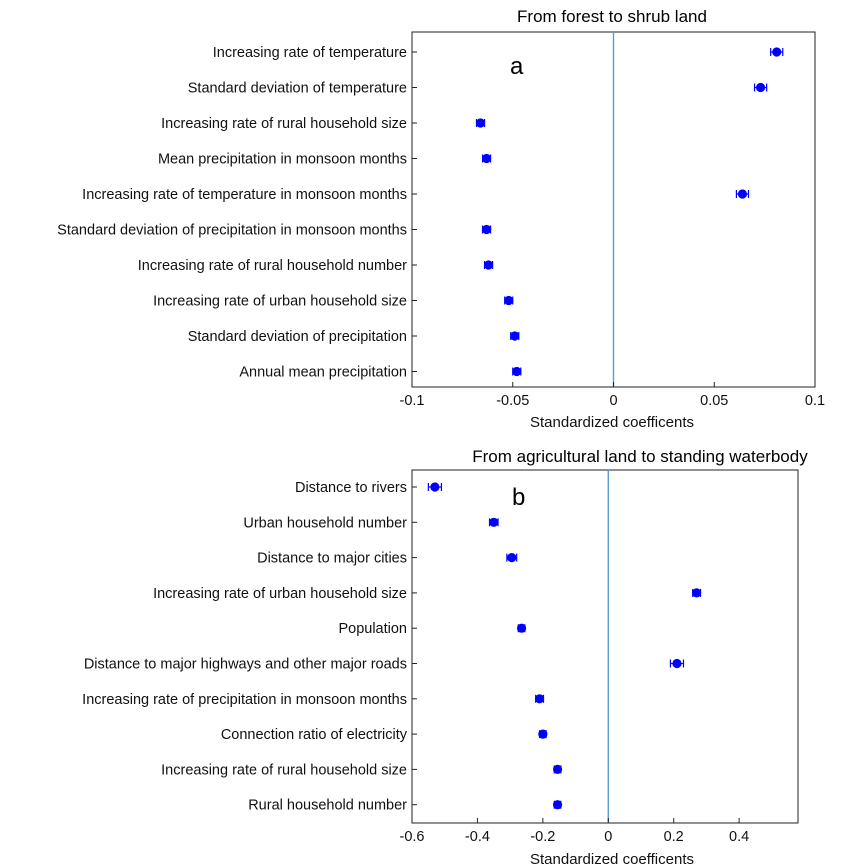 The image size is (860, 868). I want to click on panel-b-x-tick-label: 0.2, so click(674, 837).